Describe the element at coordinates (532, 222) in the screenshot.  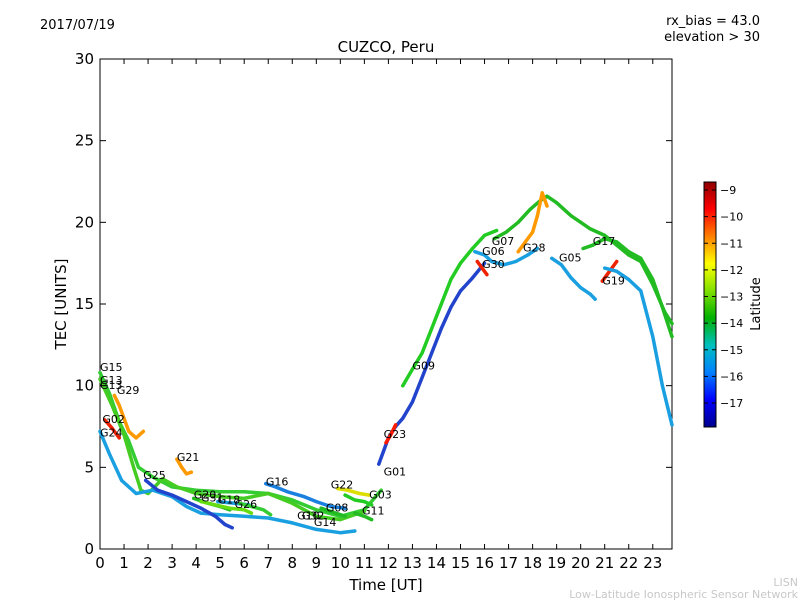
I see `series-g28` at that location.